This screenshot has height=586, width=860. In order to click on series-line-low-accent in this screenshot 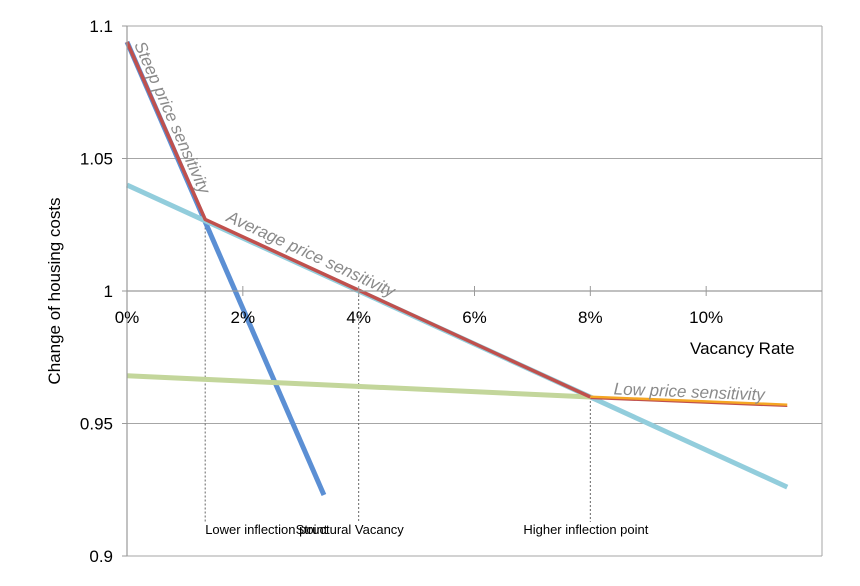, I will do `click(689, 402)`.